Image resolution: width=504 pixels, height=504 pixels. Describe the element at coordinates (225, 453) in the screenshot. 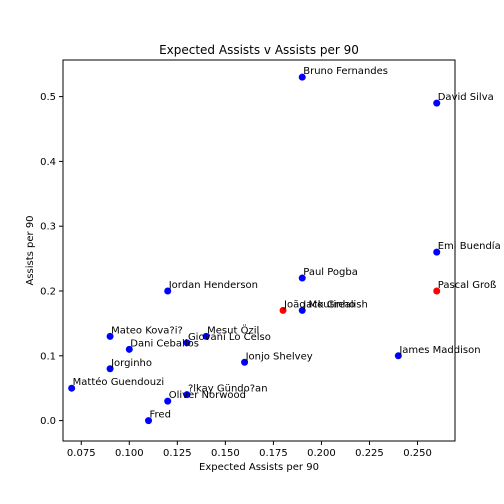

I see `x-tick-label: 0.150` at that location.